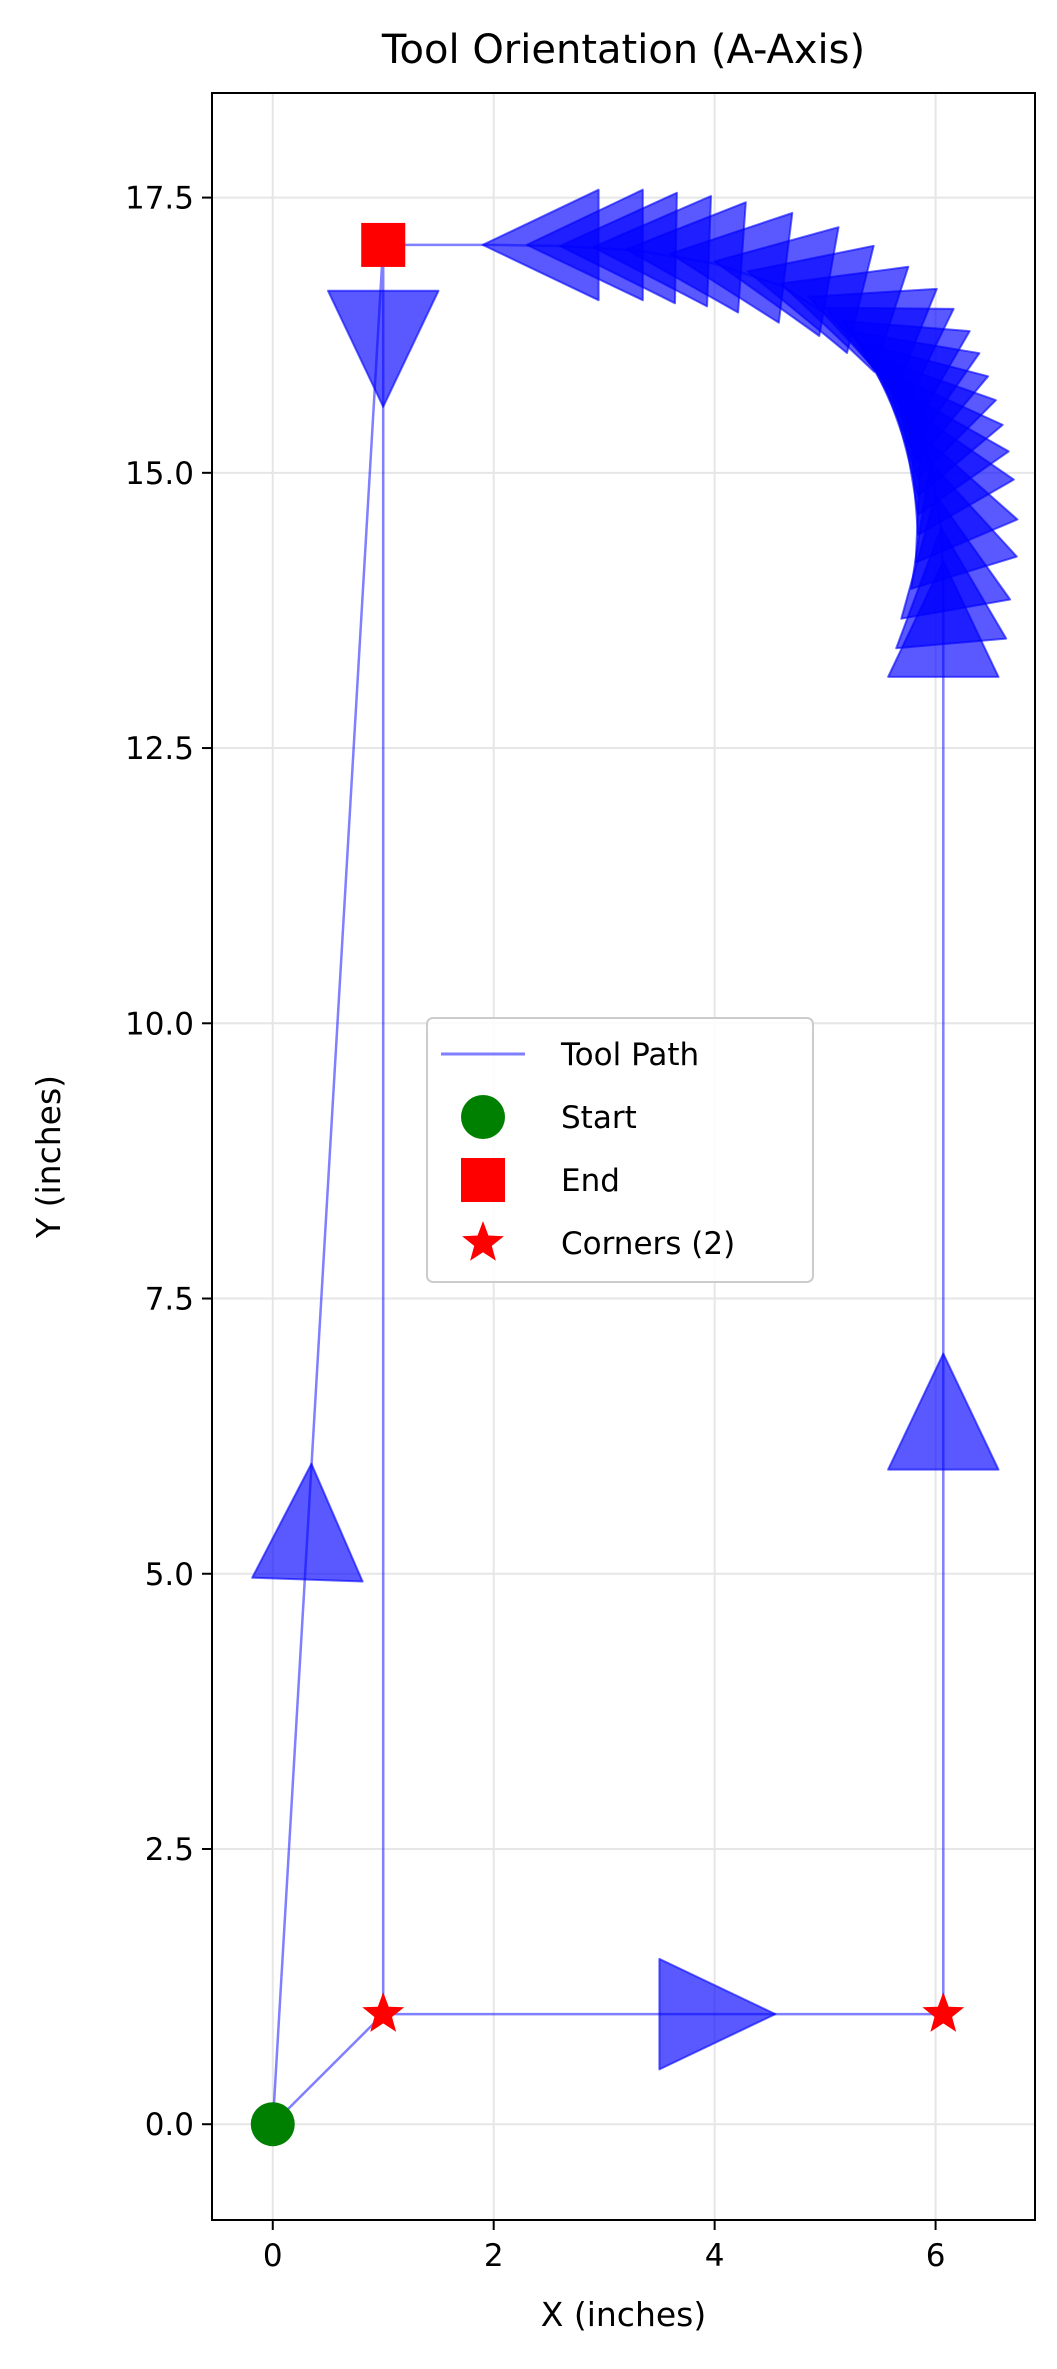  Describe the element at coordinates (623, 50) in the screenshot. I see `chart-title: Tool Orientation (A-Axis)` at that location.